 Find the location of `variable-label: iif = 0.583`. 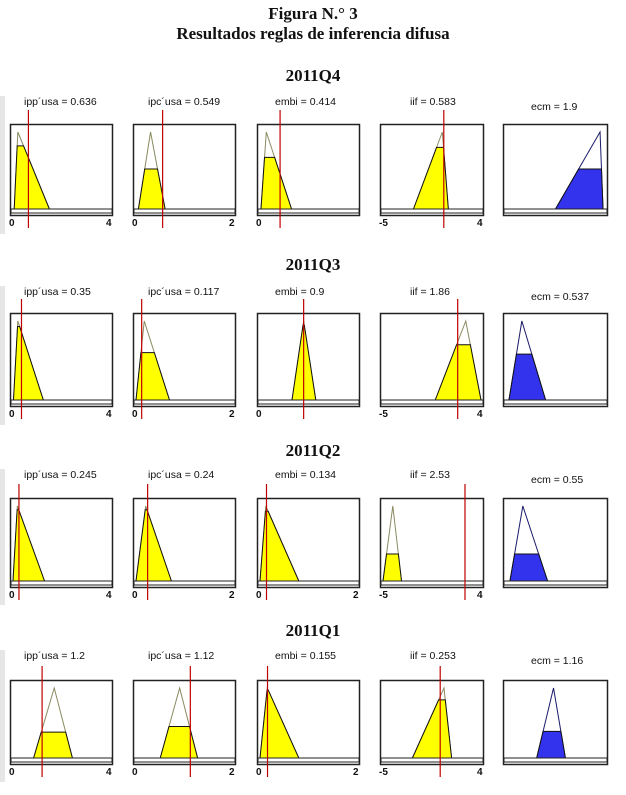

variable-label: iif = 0.583 is located at coordinates (433, 102).